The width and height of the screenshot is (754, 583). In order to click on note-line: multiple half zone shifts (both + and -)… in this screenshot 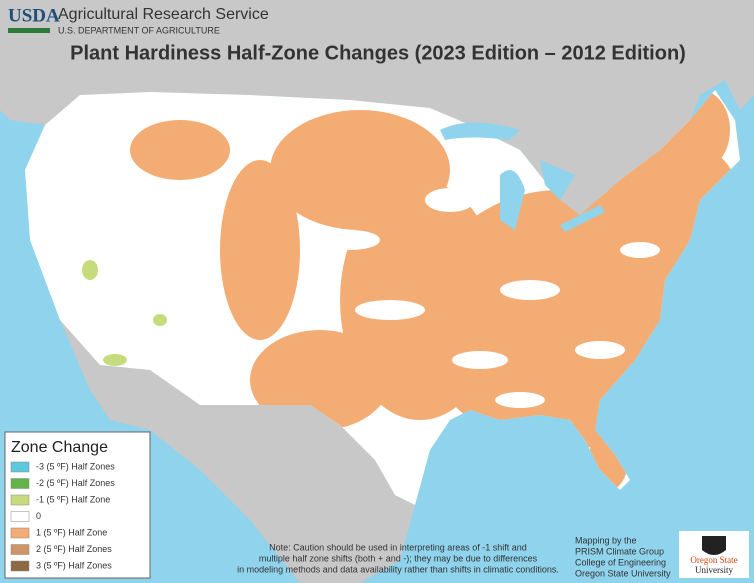, I will do `click(398, 558)`.